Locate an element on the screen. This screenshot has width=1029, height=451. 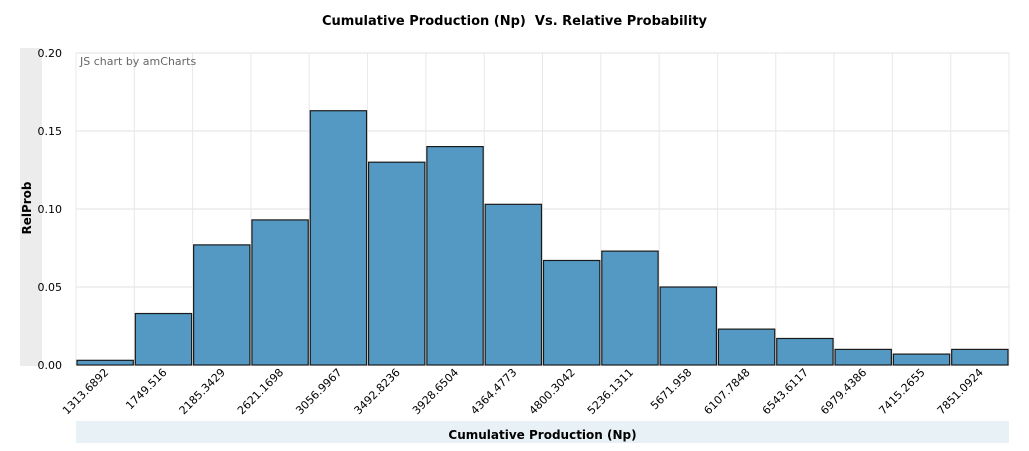
y-tick-label: 0.10 is located at coordinates (50, 209).